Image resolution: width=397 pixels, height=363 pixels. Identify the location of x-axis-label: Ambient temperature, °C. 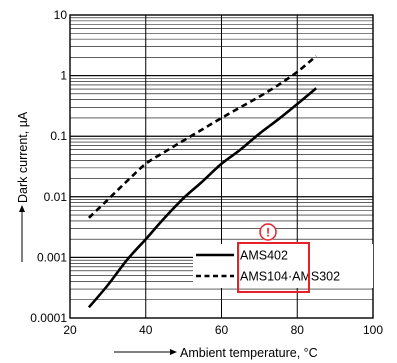
(249, 353).